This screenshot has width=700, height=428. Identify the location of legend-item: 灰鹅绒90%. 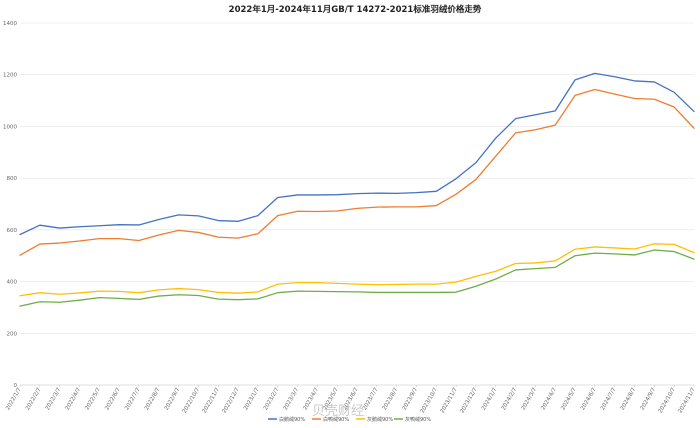
(374, 419).